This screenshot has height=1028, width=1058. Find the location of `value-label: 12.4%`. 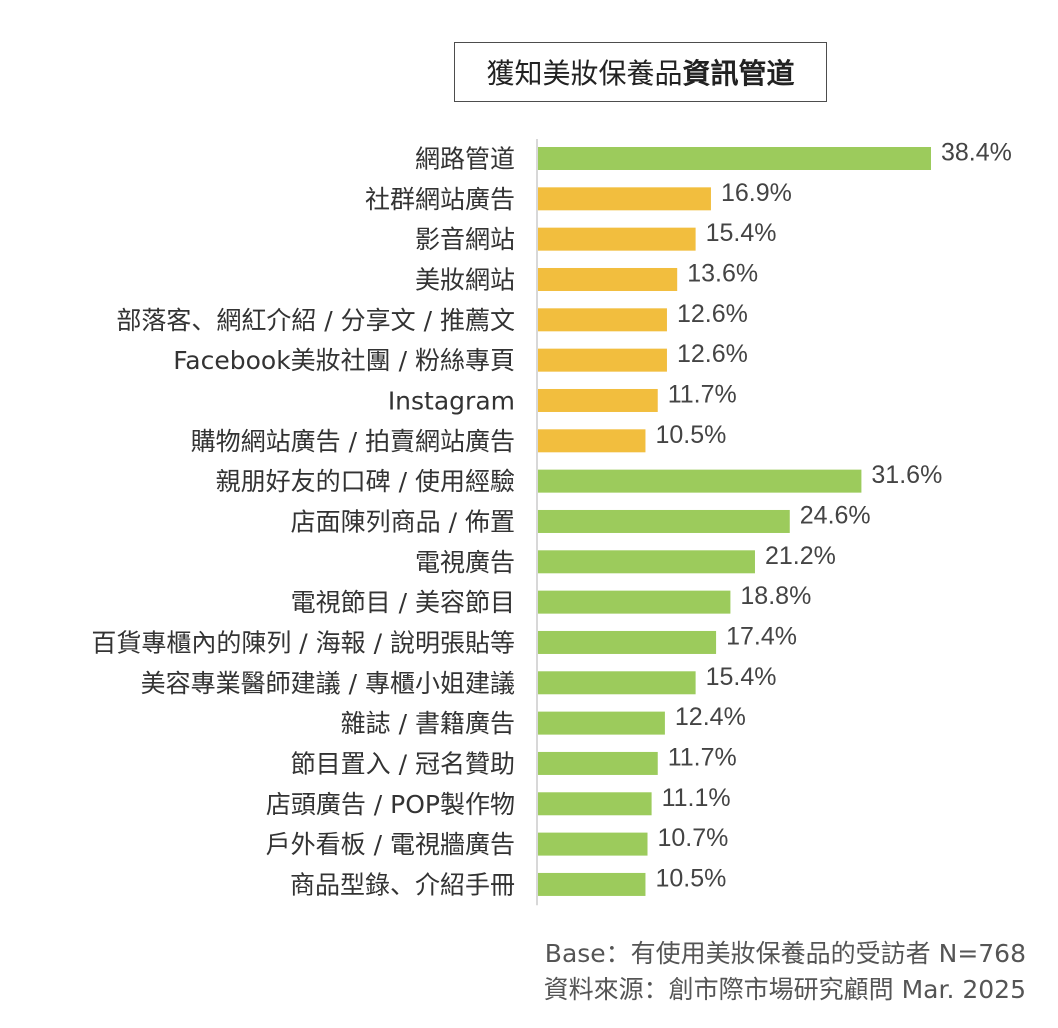

value-label: 12.4% is located at coordinates (710, 717).